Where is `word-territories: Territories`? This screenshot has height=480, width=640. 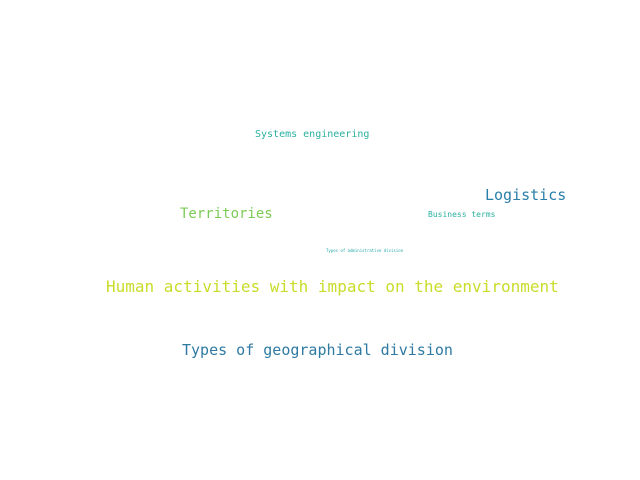
word-territories: Territories is located at coordinates (226, 214).